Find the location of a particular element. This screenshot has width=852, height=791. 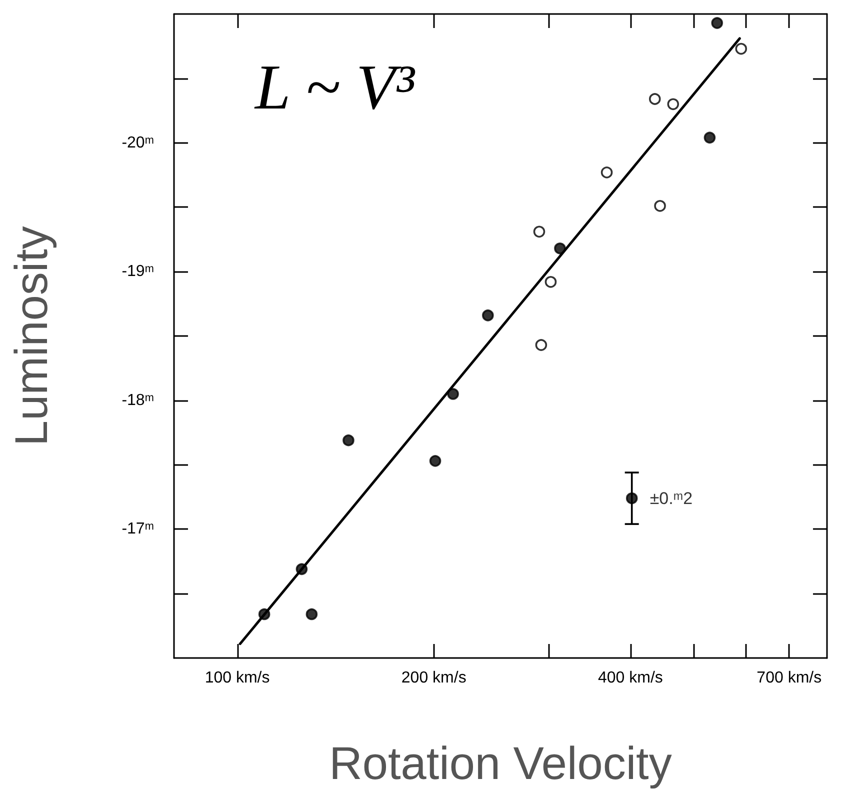

y-tick-label: -19ᵐ is located at coordinates (138, 271).